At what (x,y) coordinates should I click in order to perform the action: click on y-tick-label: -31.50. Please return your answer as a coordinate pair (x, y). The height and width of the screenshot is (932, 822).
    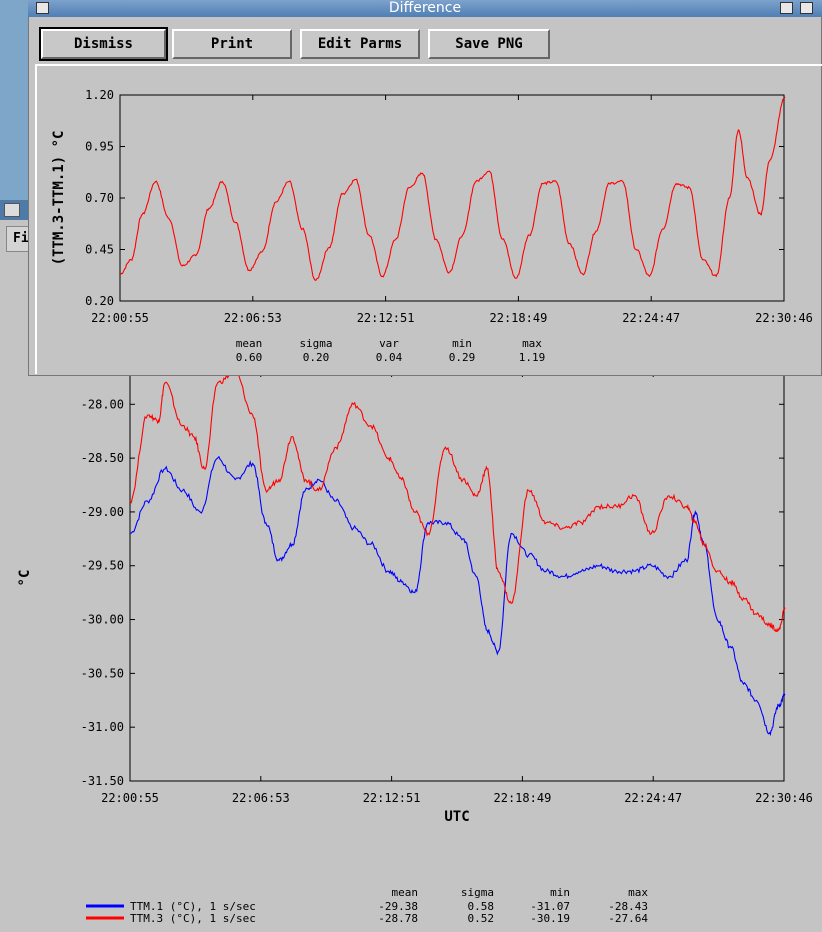
    Looking at the image, I should click on (102, 781).